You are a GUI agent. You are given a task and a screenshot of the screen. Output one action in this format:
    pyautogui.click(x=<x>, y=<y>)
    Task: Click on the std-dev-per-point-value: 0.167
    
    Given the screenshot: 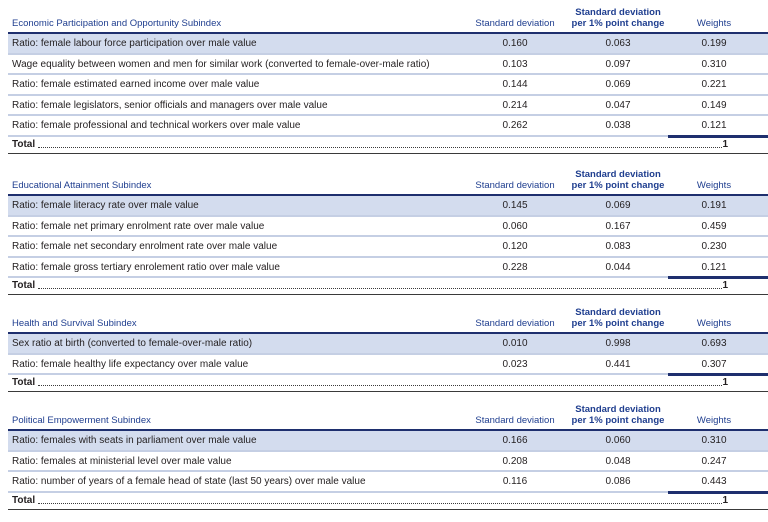 What is the action you would take?
    pyautogui.click(x=618, y=226)
    